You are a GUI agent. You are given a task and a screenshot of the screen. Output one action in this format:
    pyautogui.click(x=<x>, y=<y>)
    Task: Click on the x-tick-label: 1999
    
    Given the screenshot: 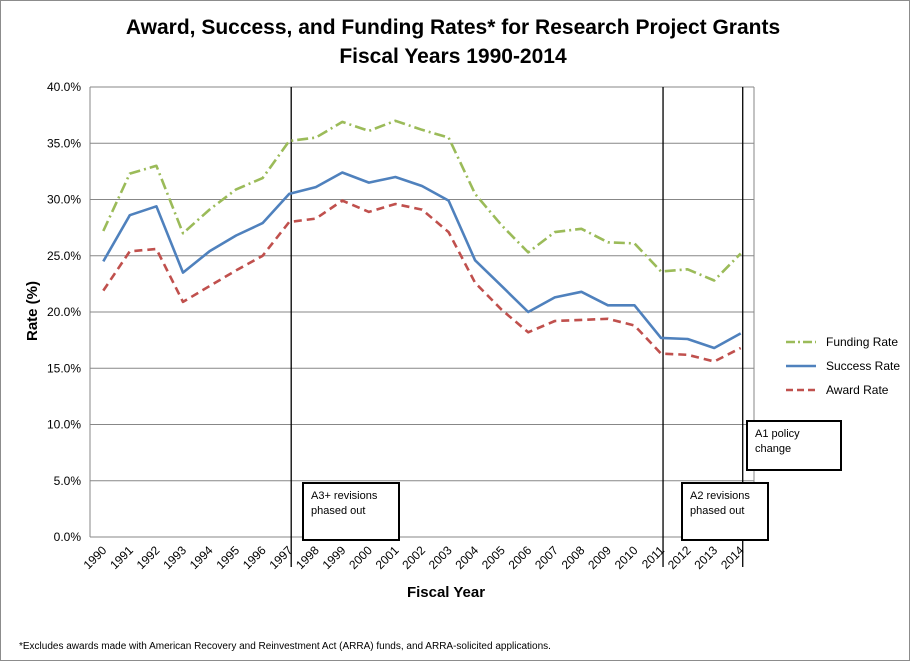 What is the action you would take?
    pyautogui.click(x=334, y=557)
    